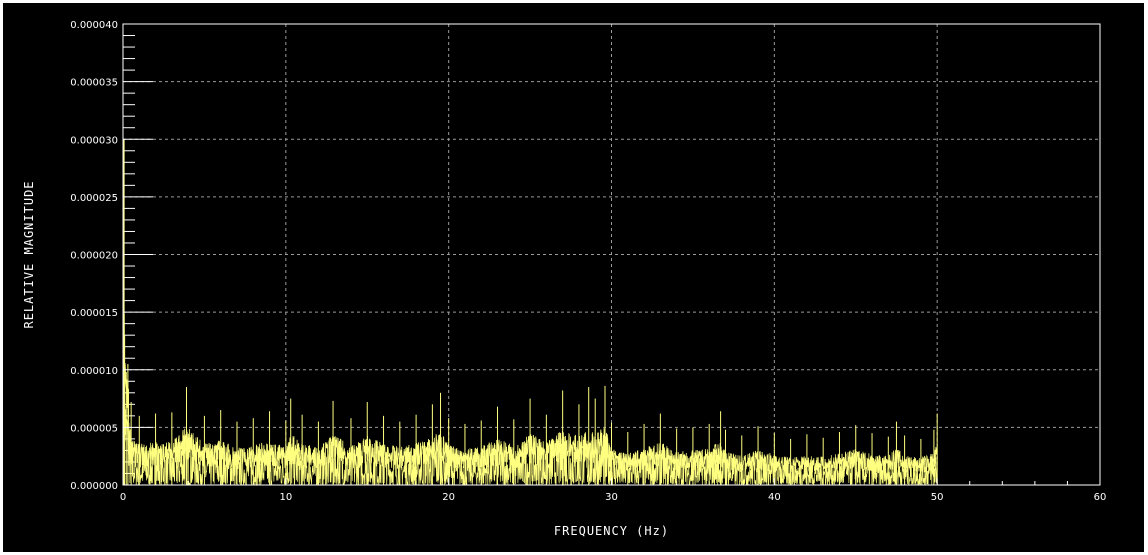  What do you see at coordinates (774, 497) in the screenshot?
I see `x-tick-label: 40` at bounding box center [774, 497].